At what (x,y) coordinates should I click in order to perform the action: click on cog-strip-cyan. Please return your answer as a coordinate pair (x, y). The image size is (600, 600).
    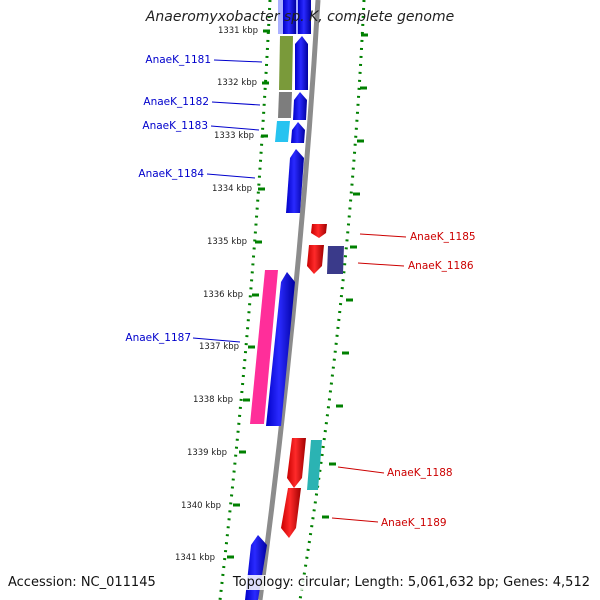
    Looking at the image, I should click on (282, 131).